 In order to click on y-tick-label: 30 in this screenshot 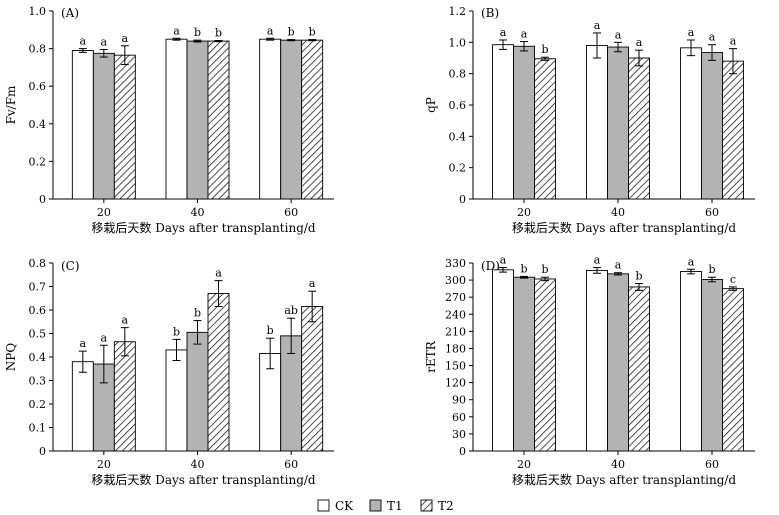, I will do `click(459, 434)`.